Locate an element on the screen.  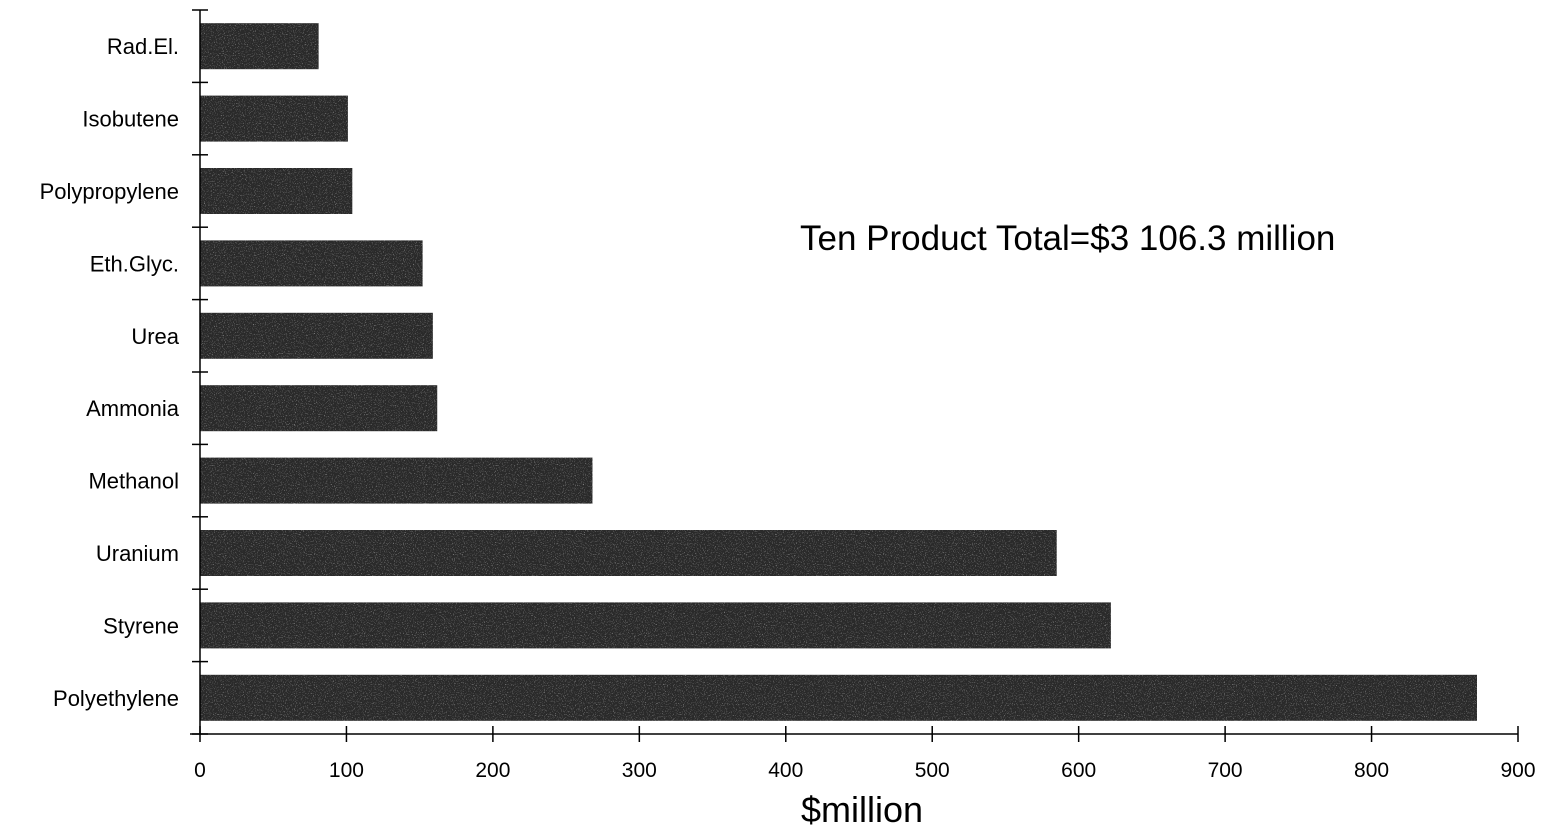
x-tick-label: 0 is located at coordinates (200, 770).